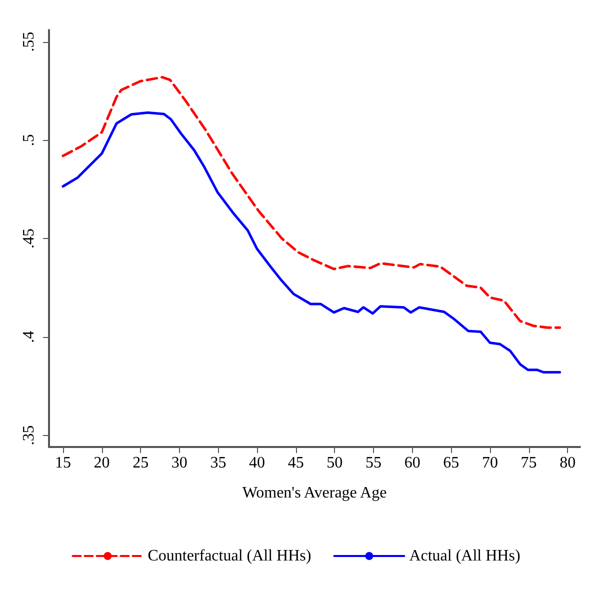  What do you see at coordinates (490, 463) in the screenshot?
I see `x-tick-label: 70` at bounding box center [490, 463].